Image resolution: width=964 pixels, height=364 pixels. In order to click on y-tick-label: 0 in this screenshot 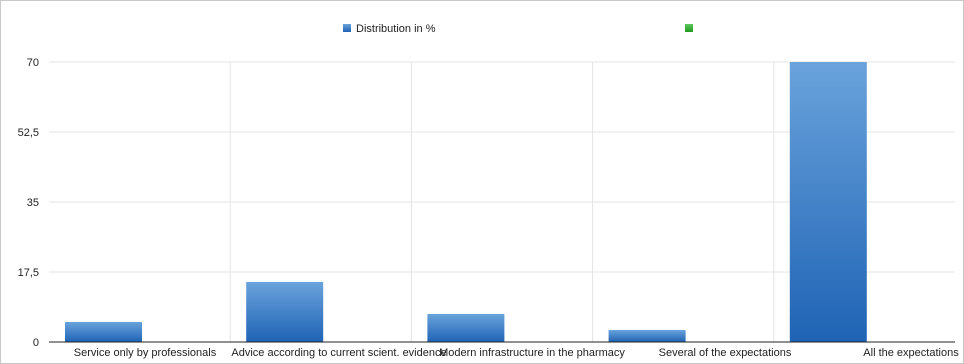, I will do `click(36, 343)`.